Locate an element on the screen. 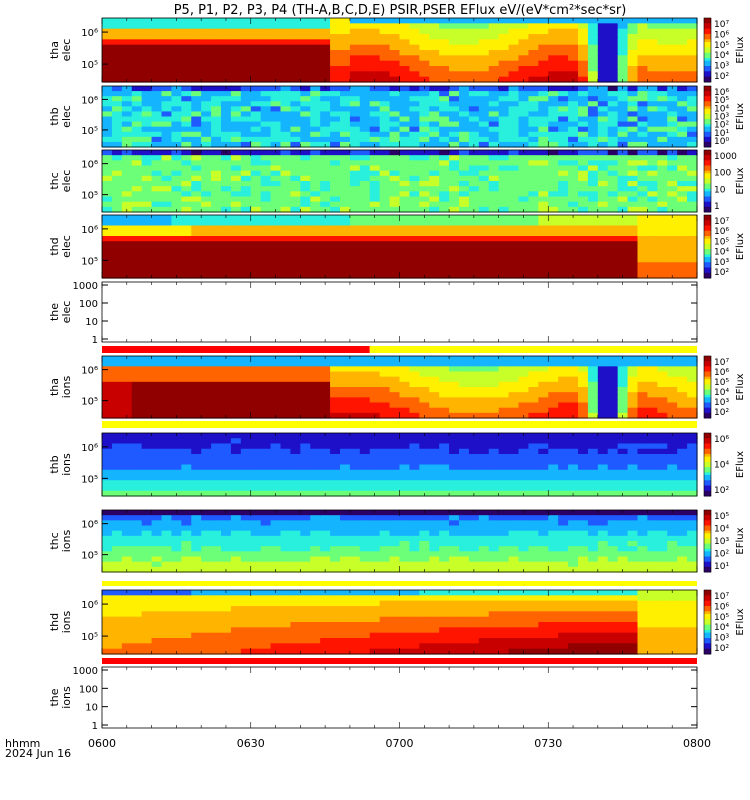 The width and height of the screenshot is (750, 800). panel-label: thbelec is located at coordinates (60, 116).